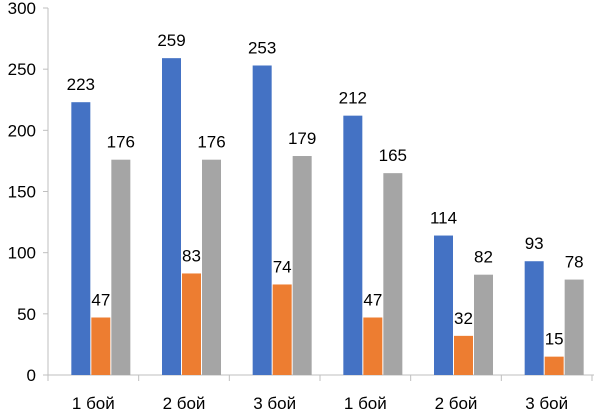 The height and width of the screenshot is (415, 594). I want to click on data-label: 32, so click(463, 318).